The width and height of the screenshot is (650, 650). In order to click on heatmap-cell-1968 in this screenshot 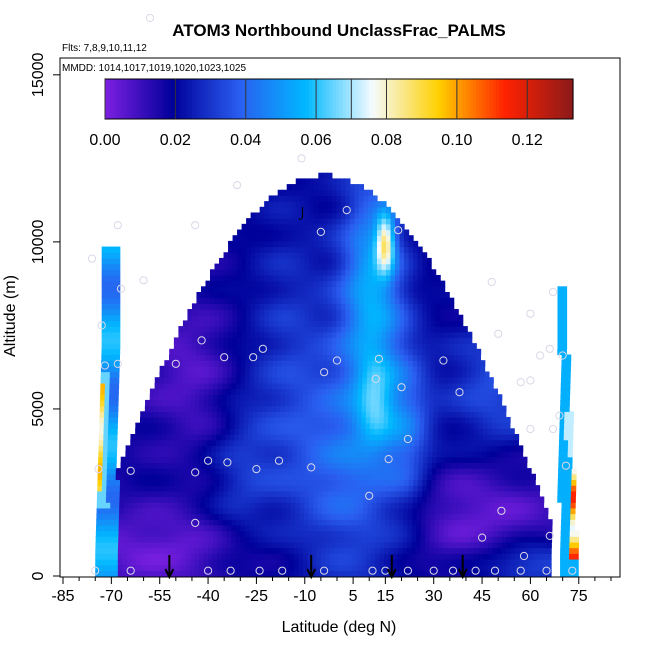, I will do `click(114, 465)`.